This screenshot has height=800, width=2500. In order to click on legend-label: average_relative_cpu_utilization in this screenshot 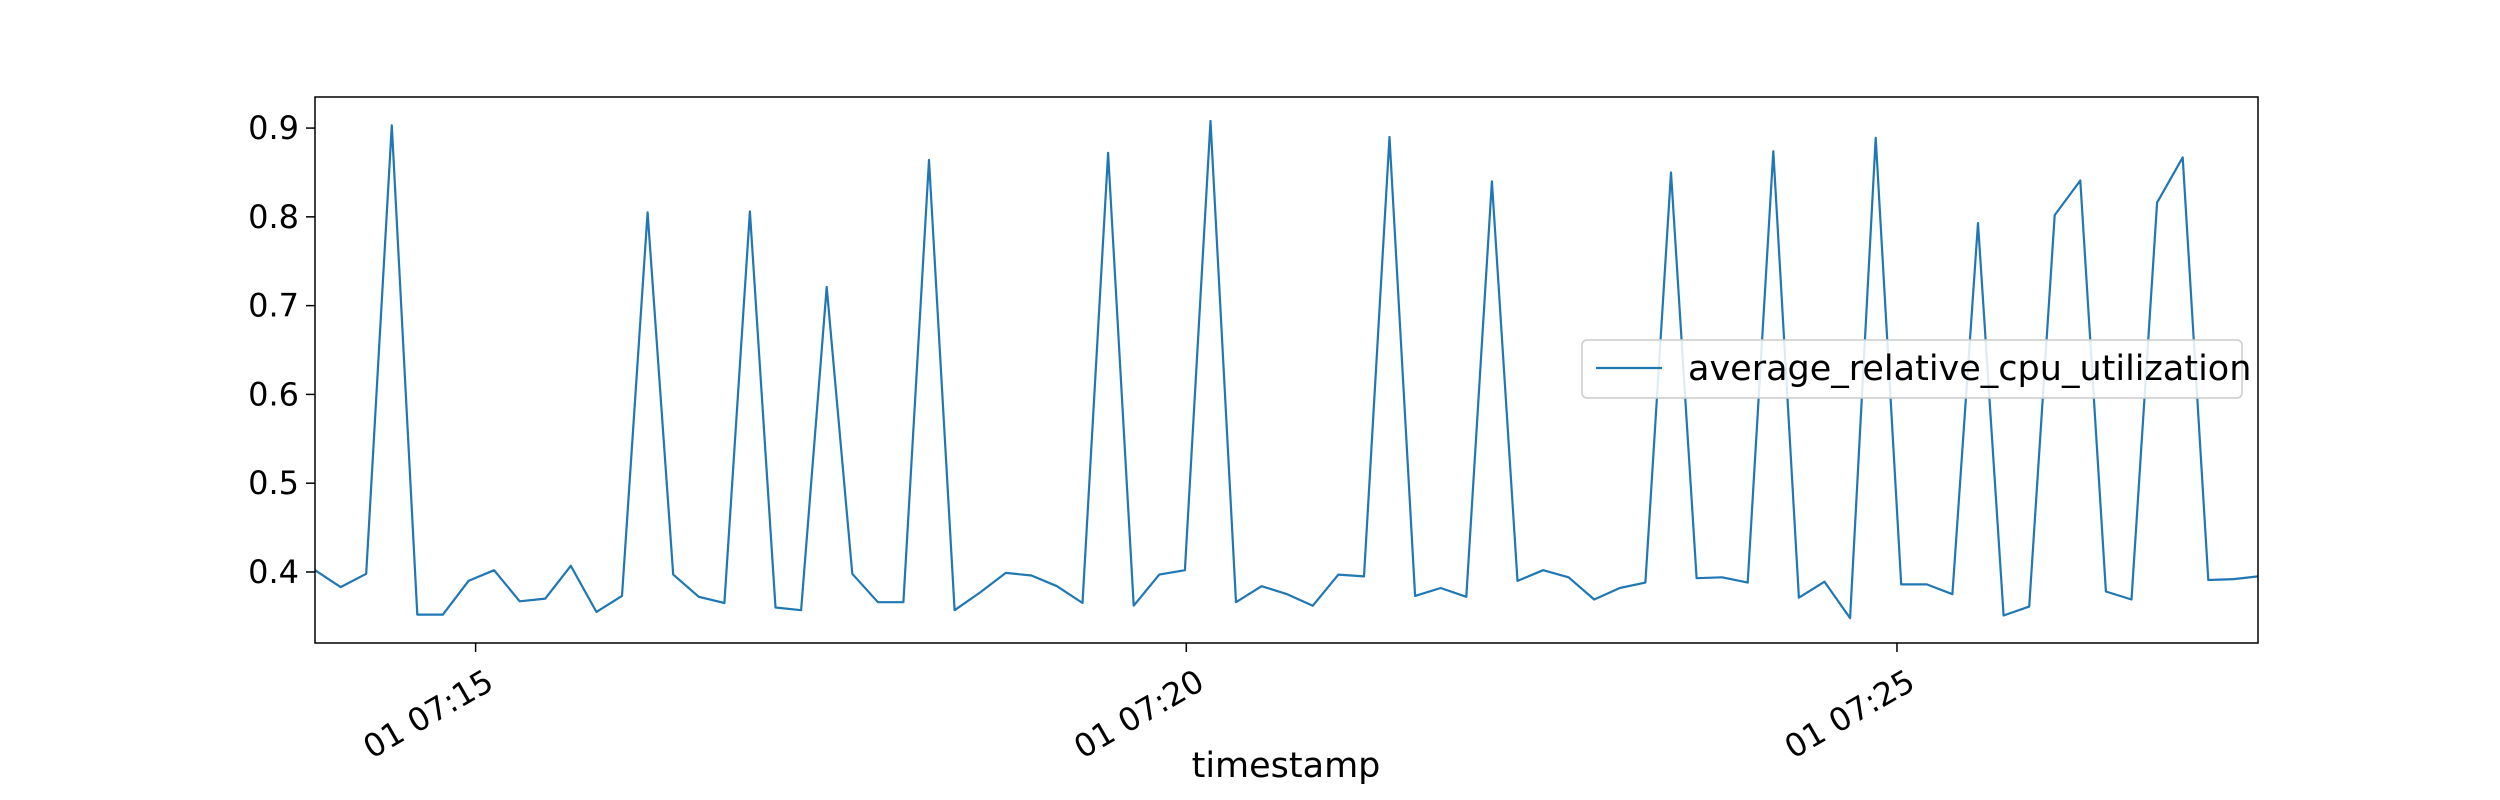, I will do `click(1969, 369)`.